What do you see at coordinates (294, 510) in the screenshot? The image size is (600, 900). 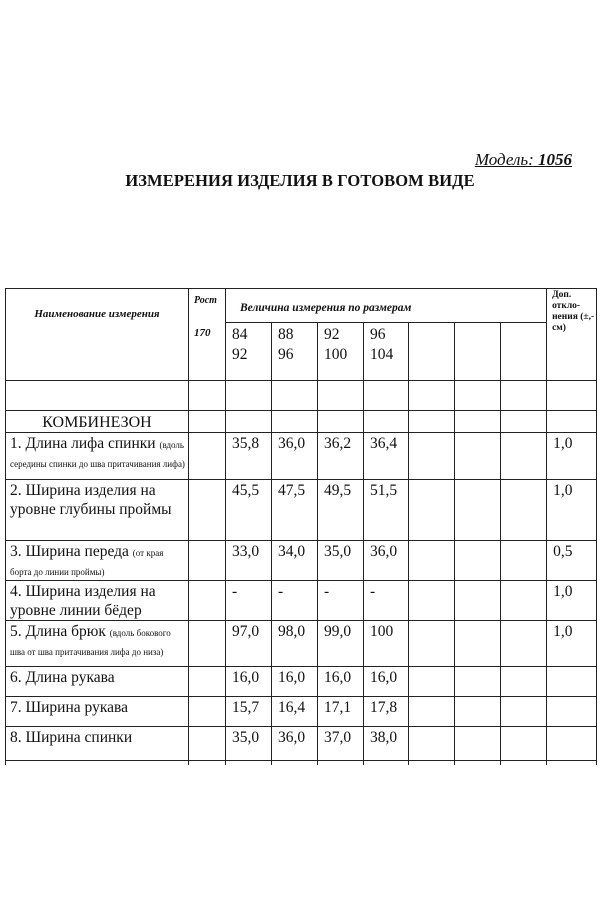 I see `size-value: 47,5` at bounding box center [294, 510].